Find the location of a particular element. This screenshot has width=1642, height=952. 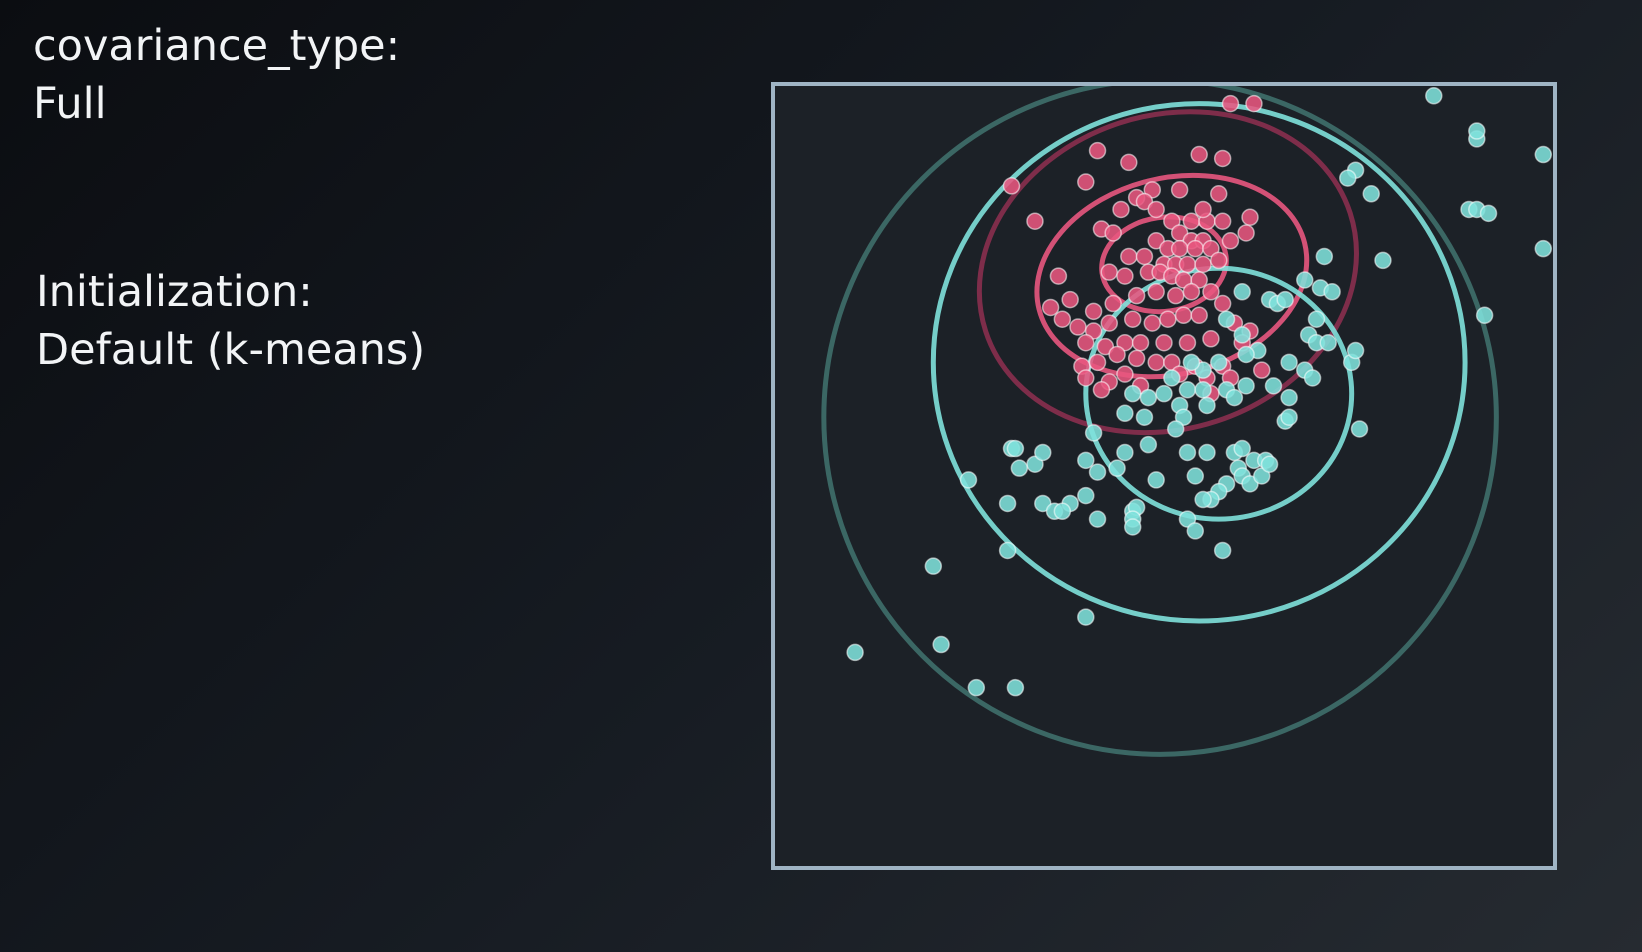

initialization-value: Default (k-means) is located at coordinates (231, 350).